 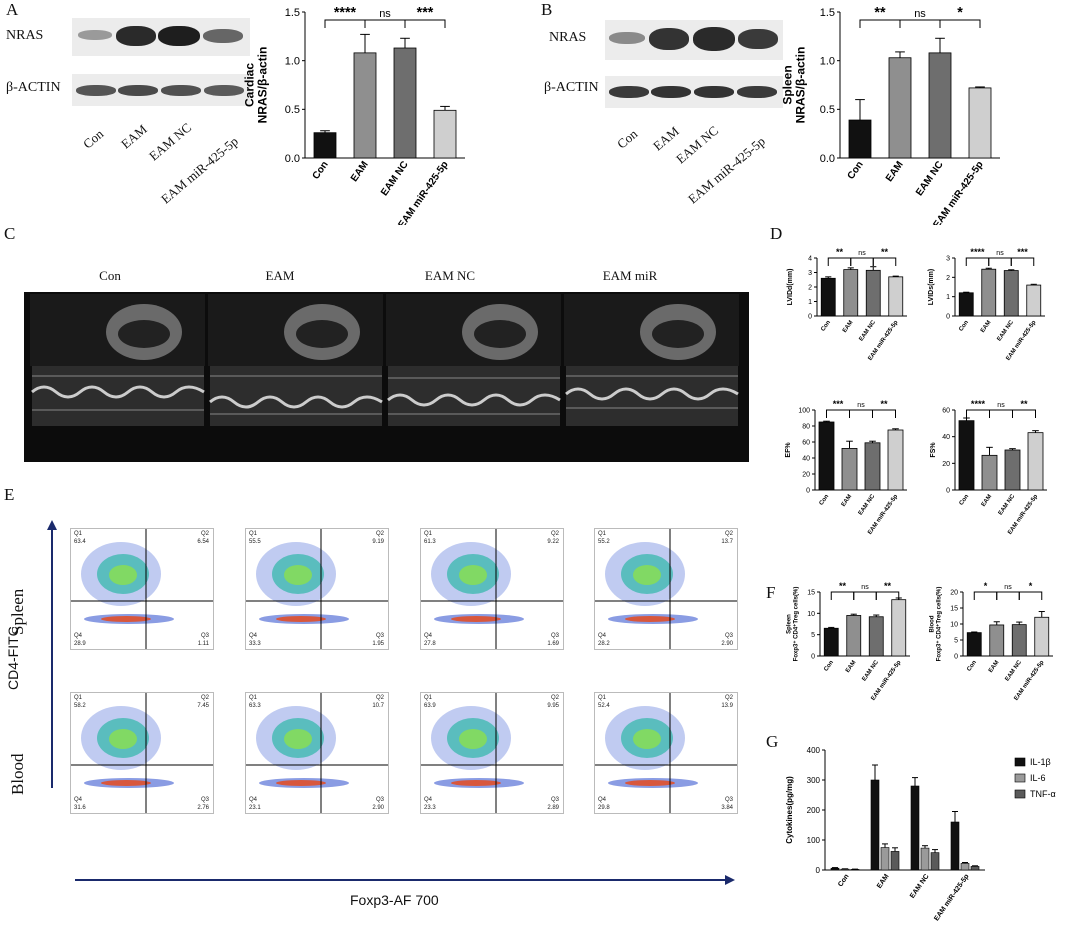 I want to click on flow-row-label: Spleen, so click(x=17, y=611).